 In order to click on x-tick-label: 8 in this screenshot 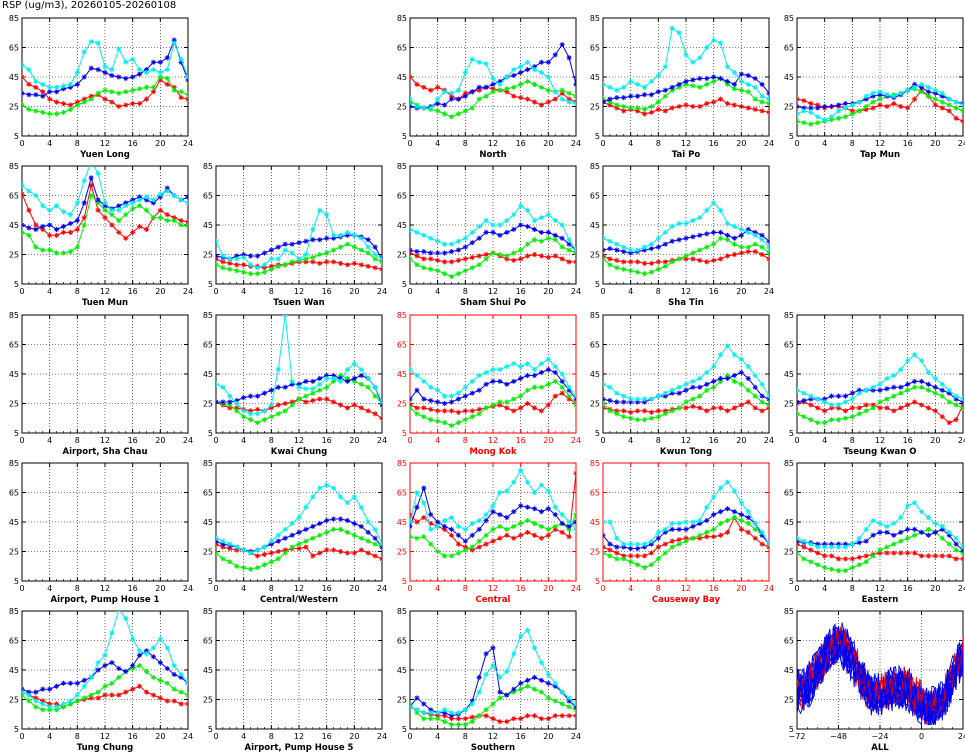, I will do `click(465, 291)`.